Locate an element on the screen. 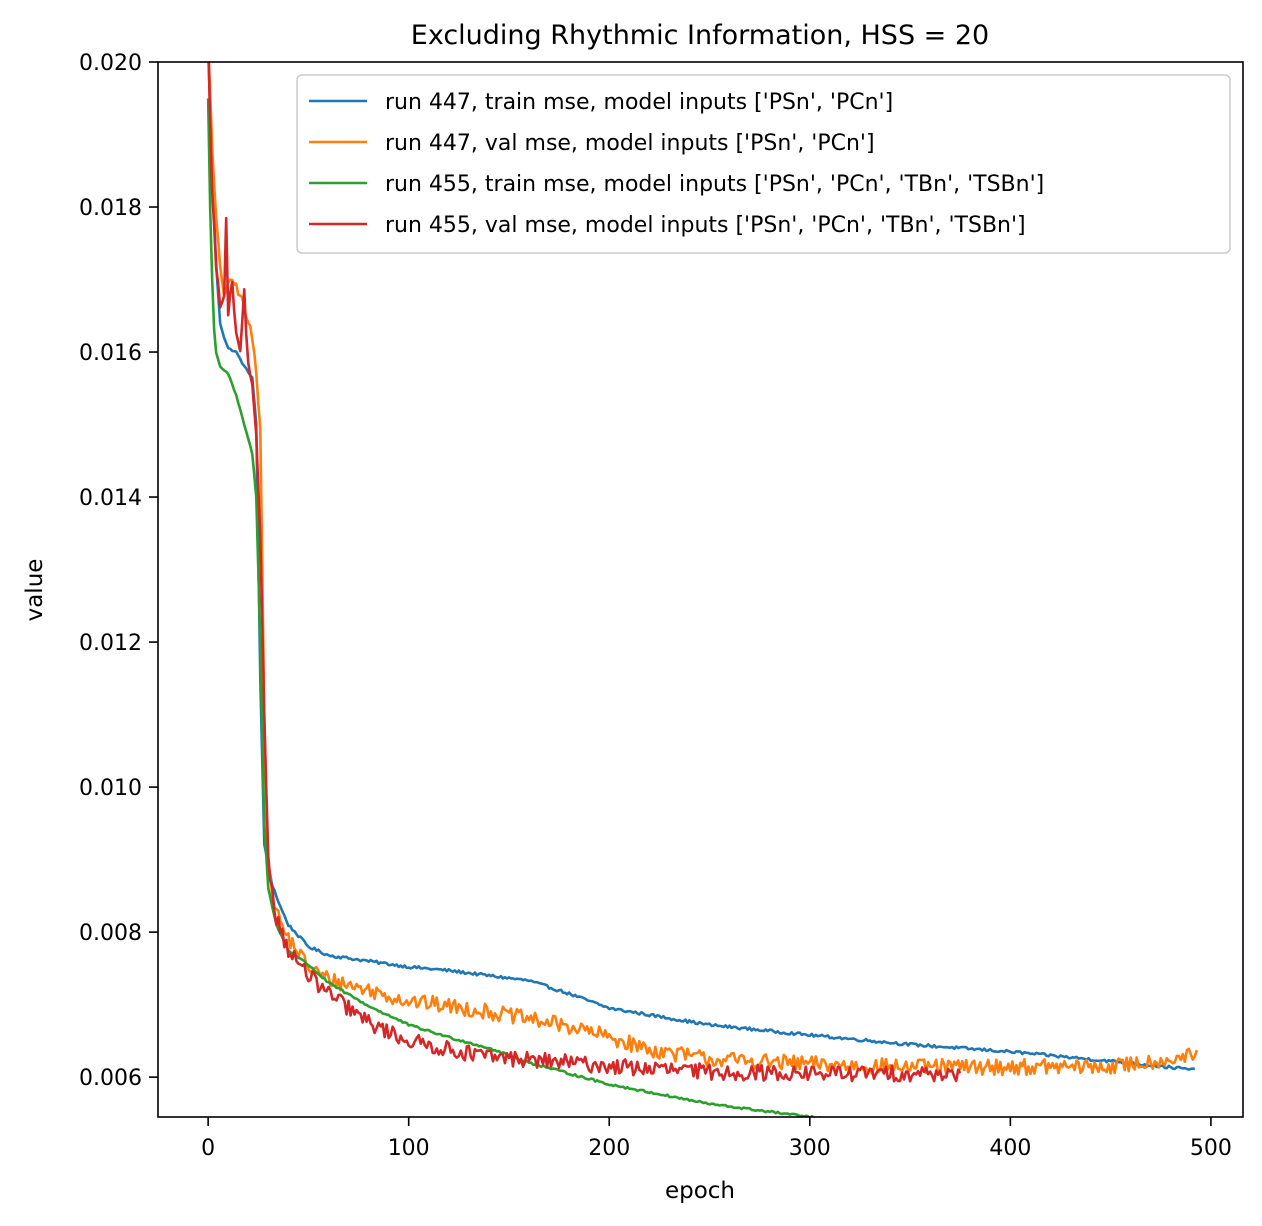  legend-box is located at coordinates (763, 164).